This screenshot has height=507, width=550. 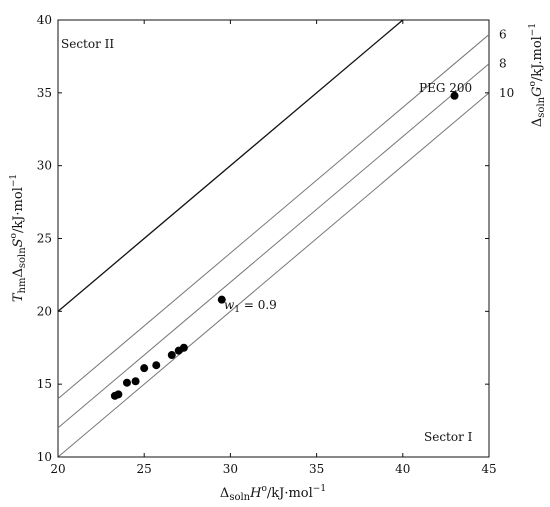 What do you see at coordinates (87, 44) in the screenshot?
I see `sector-ii-label: Sector II` at bounding box center [87, 44].